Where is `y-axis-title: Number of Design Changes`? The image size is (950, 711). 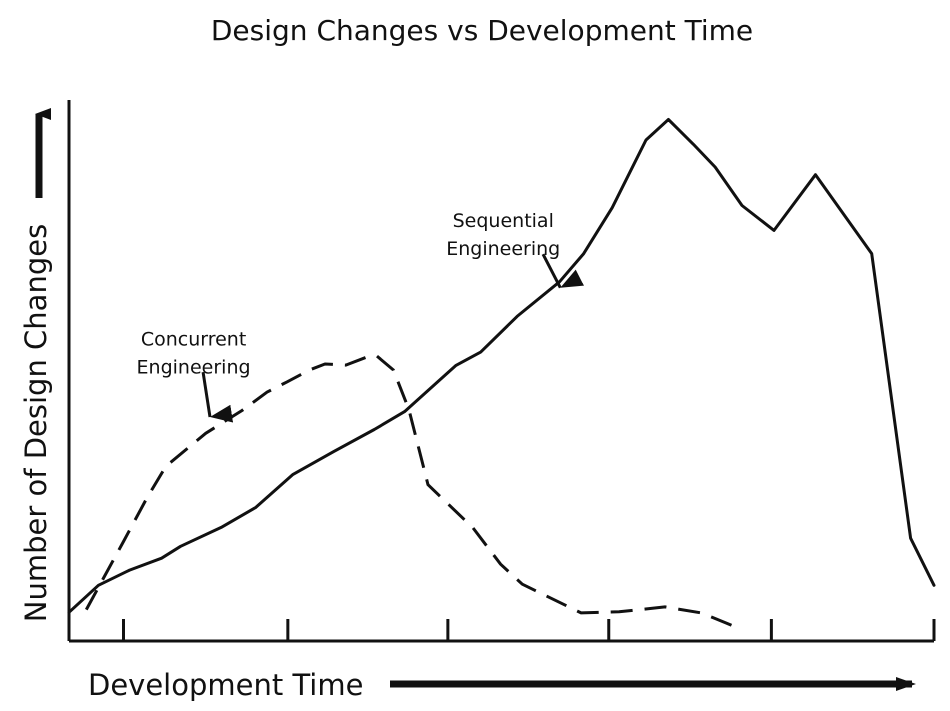
y-axis-title: Number of Design Changes is located at coordinates (36, 423).